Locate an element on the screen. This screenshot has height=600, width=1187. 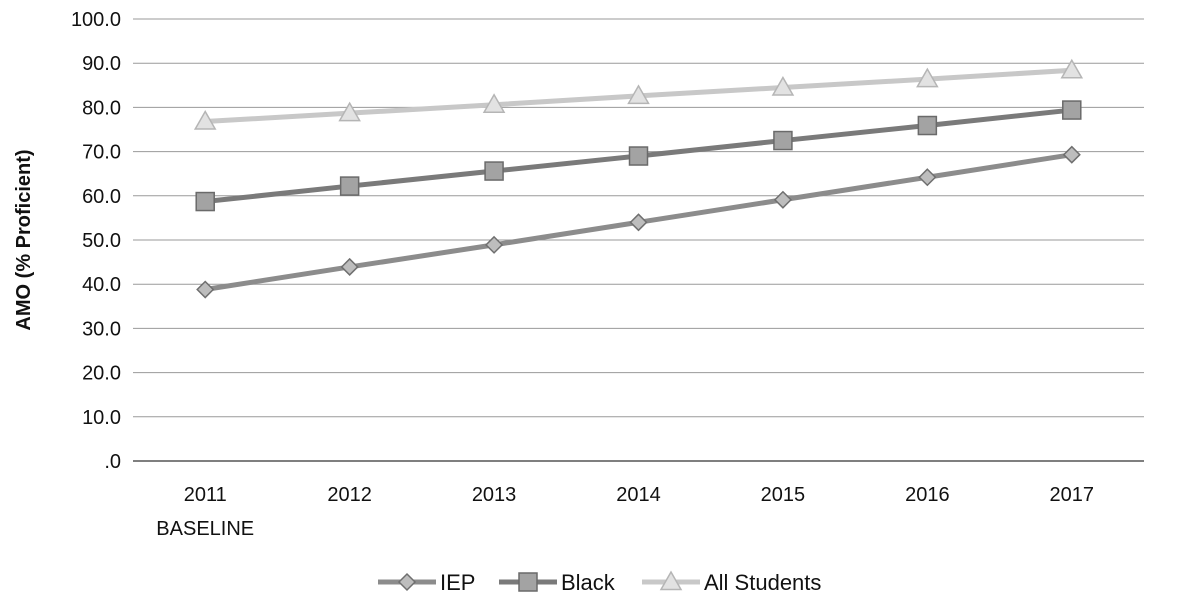
x-axis-ticks: 2011 BASELINE 2012 2013 2014 2015 2016 2017 is located at coordinates (625, 512).